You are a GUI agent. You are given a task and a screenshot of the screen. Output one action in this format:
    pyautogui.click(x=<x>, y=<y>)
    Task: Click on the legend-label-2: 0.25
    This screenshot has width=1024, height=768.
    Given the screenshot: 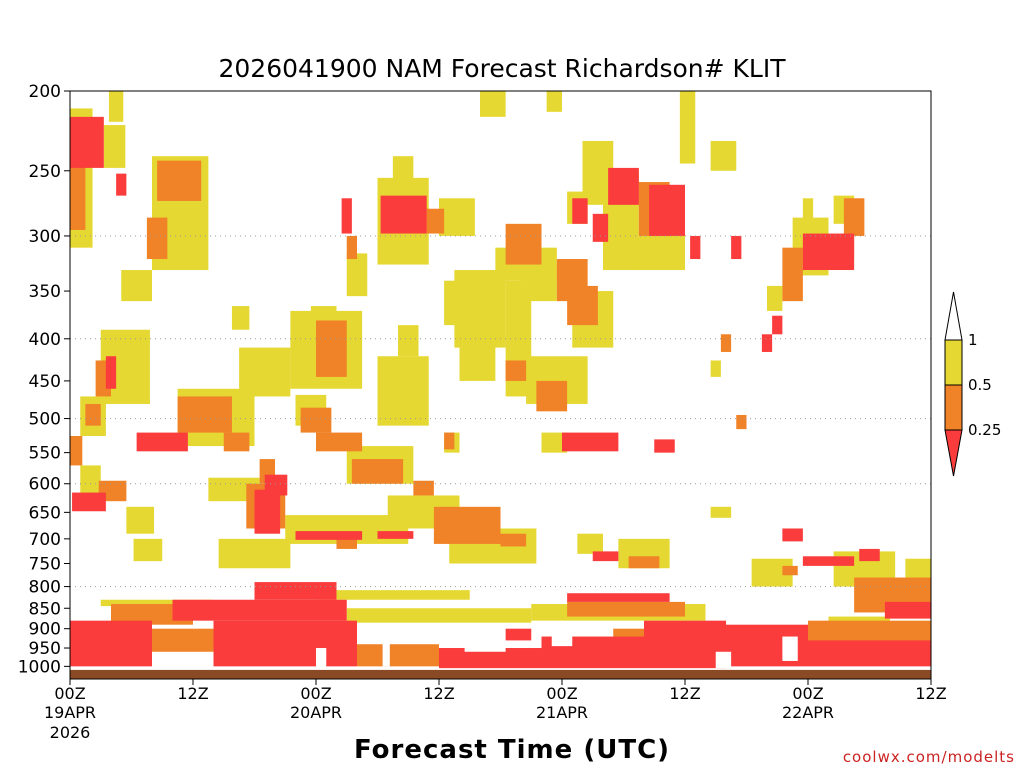 What is the action you would take?
    pyautogui.click(x=984, y=430)
    